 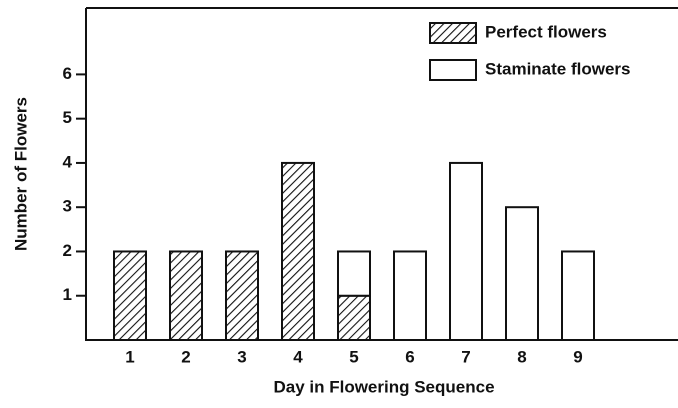 I want to click on y-tick-label: 4, so click(x=68, y=161).